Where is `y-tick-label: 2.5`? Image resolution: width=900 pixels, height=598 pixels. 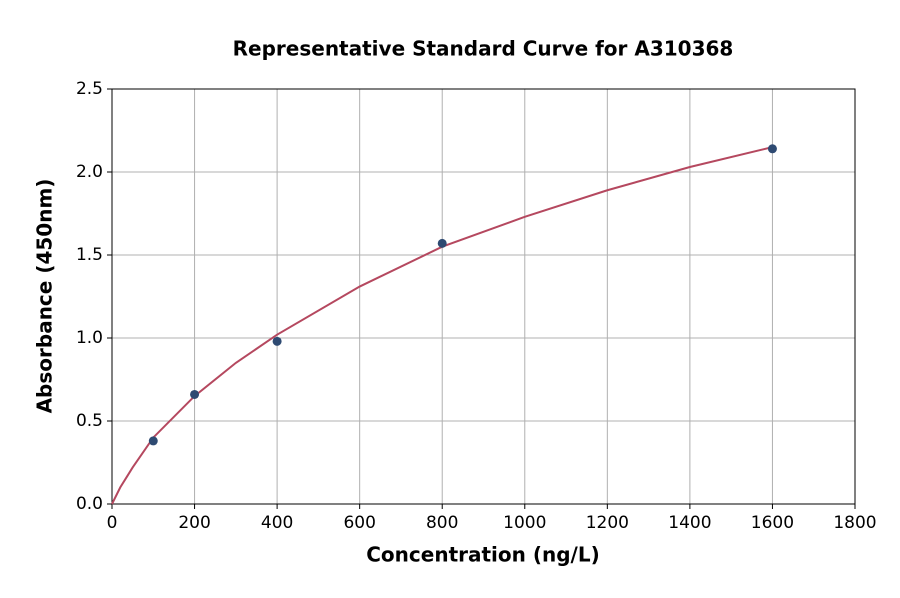 y-tick-label: 2.5 is located at coordinates (89, 89).